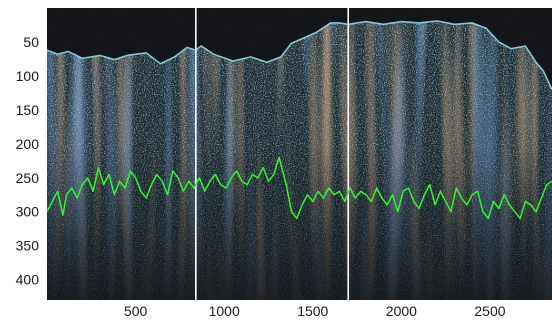 The image size is (552, 320). What do you see at coordinates (28, 212) in the screenshot?
I see `y-tick-label: 300` at bounding box center [28, 212].